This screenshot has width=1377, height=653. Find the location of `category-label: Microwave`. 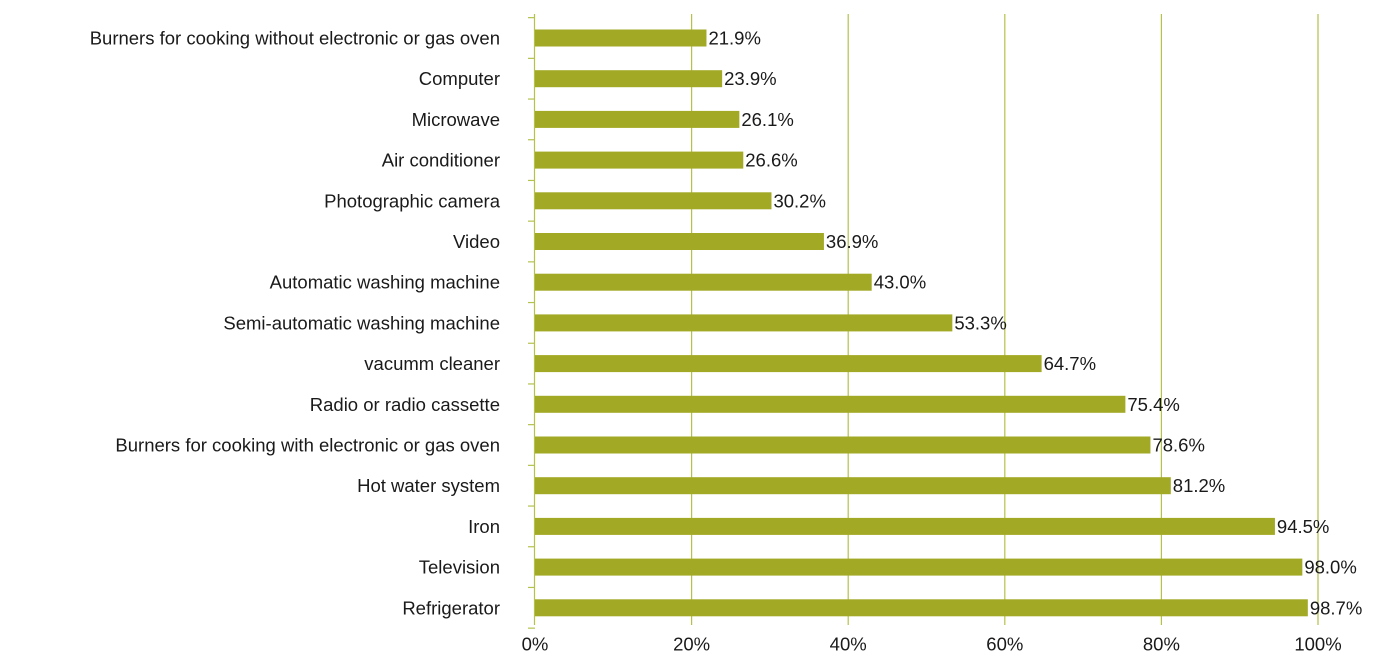

category-label: Microwave is located at coordinates (456, 119).